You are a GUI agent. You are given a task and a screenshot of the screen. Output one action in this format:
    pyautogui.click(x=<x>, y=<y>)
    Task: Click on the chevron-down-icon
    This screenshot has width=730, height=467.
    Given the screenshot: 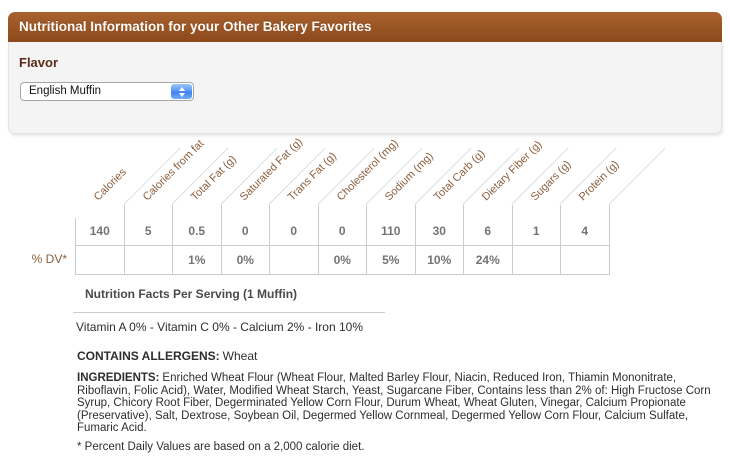 What is the action you would take?
    pyautogui.click(x=181, y=94)
    